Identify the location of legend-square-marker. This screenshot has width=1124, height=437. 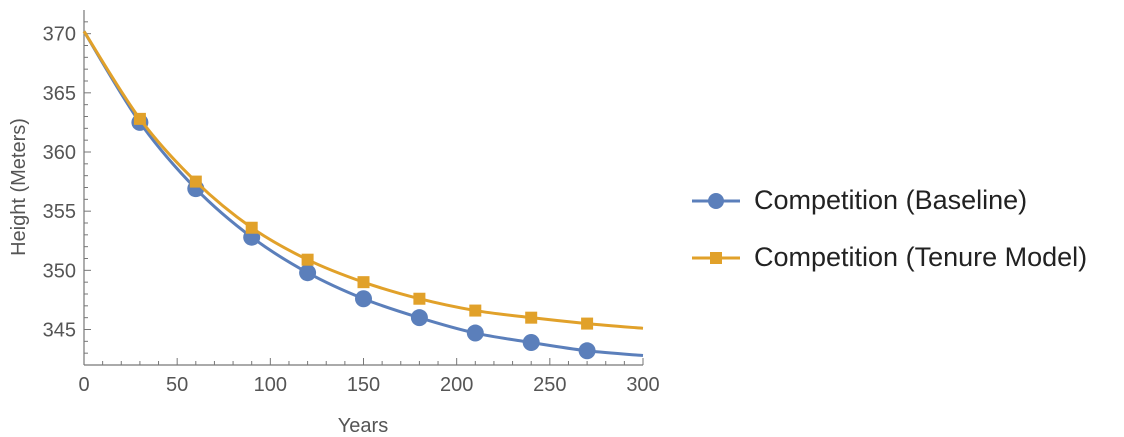
(716, 257).